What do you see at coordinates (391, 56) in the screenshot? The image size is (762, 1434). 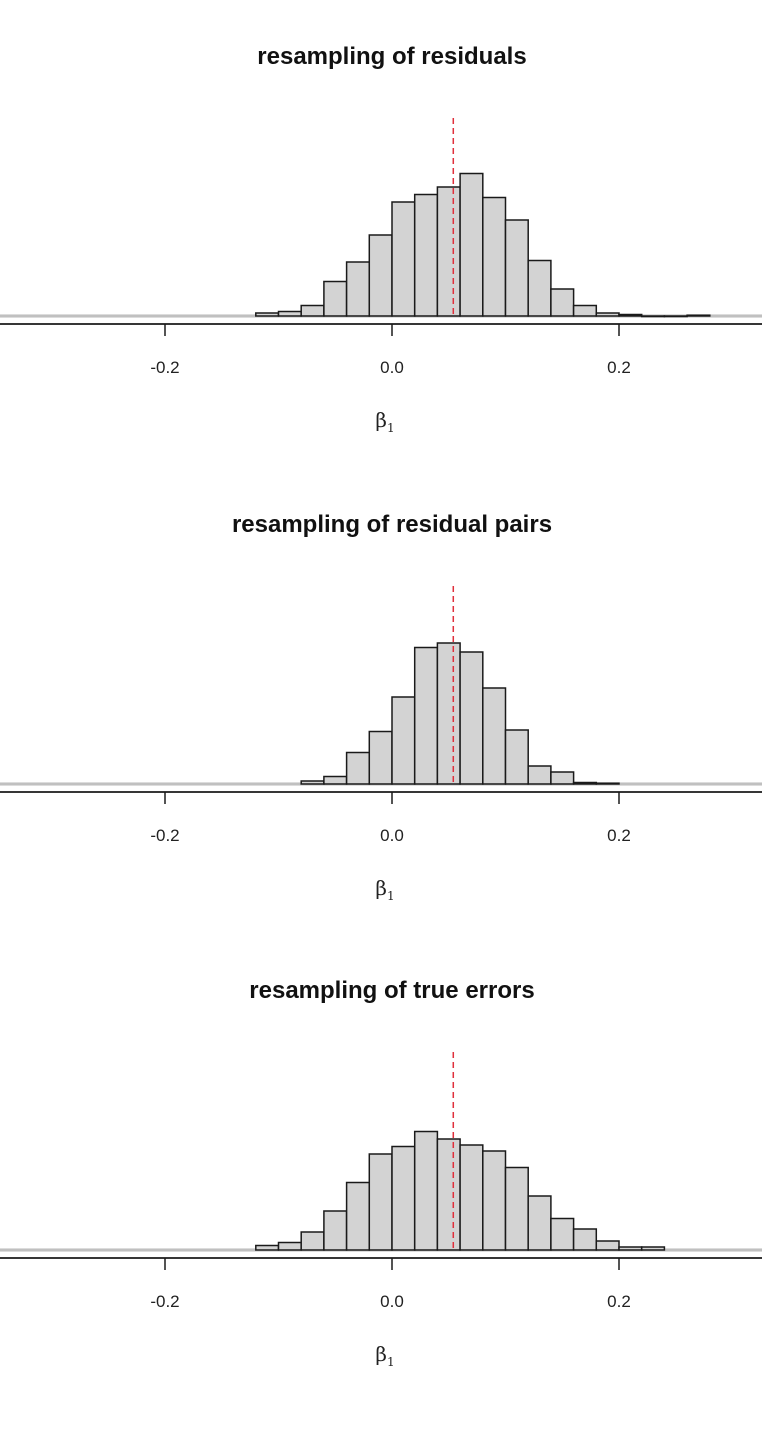 I see `chart-title: resampling of residuals` at bounding box center [391, 56].